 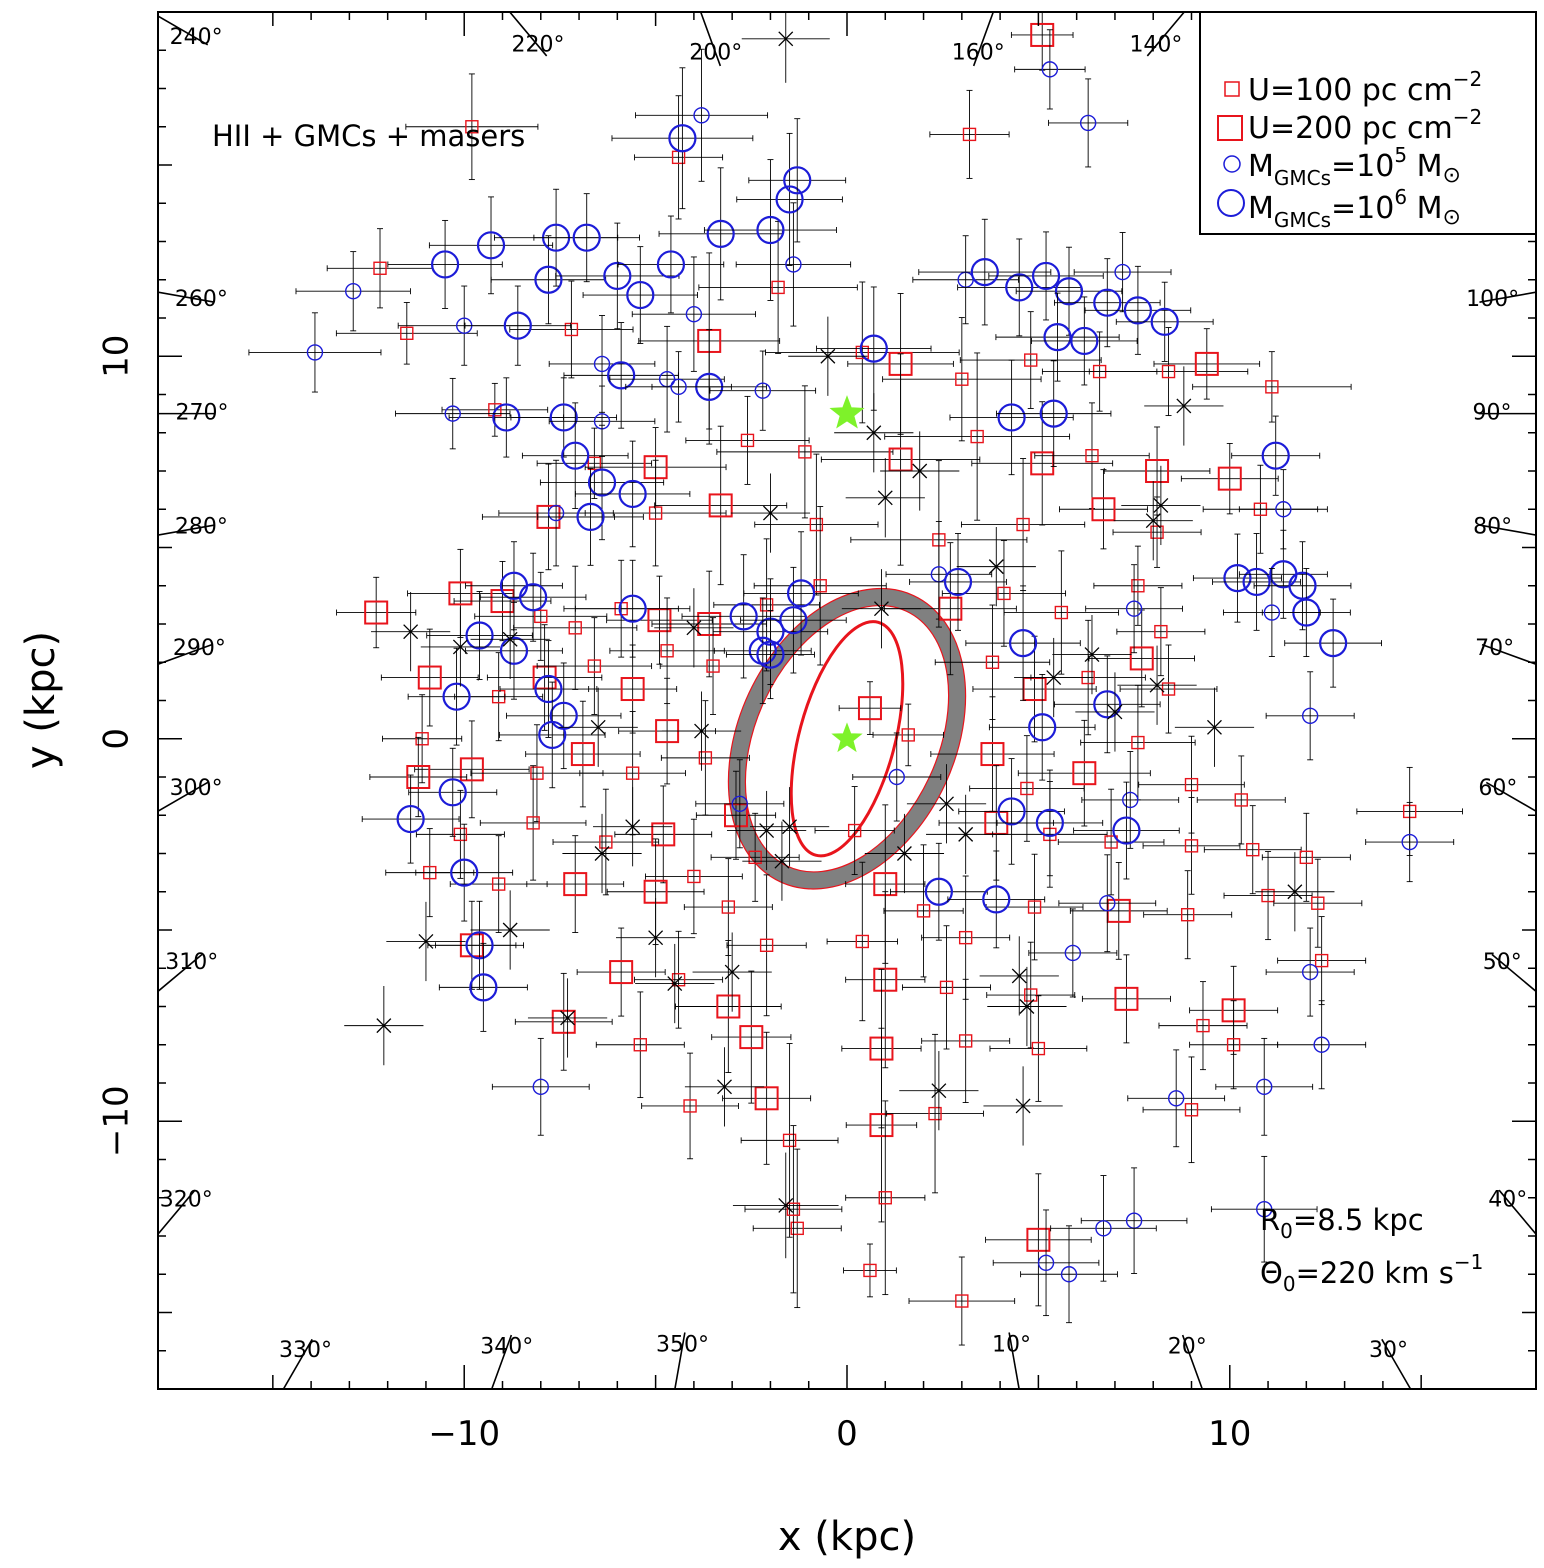 I want to click on legend-marker-u100, so click(x=1232, y=89).